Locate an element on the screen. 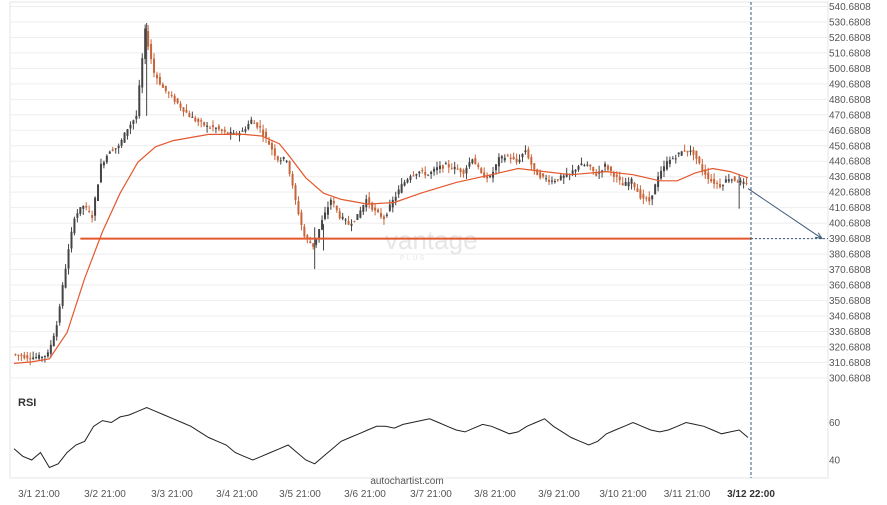 The height and width of the screenshot is (505, 887). y-tick-label: 370.6808 is located at coordinates (850, 270).